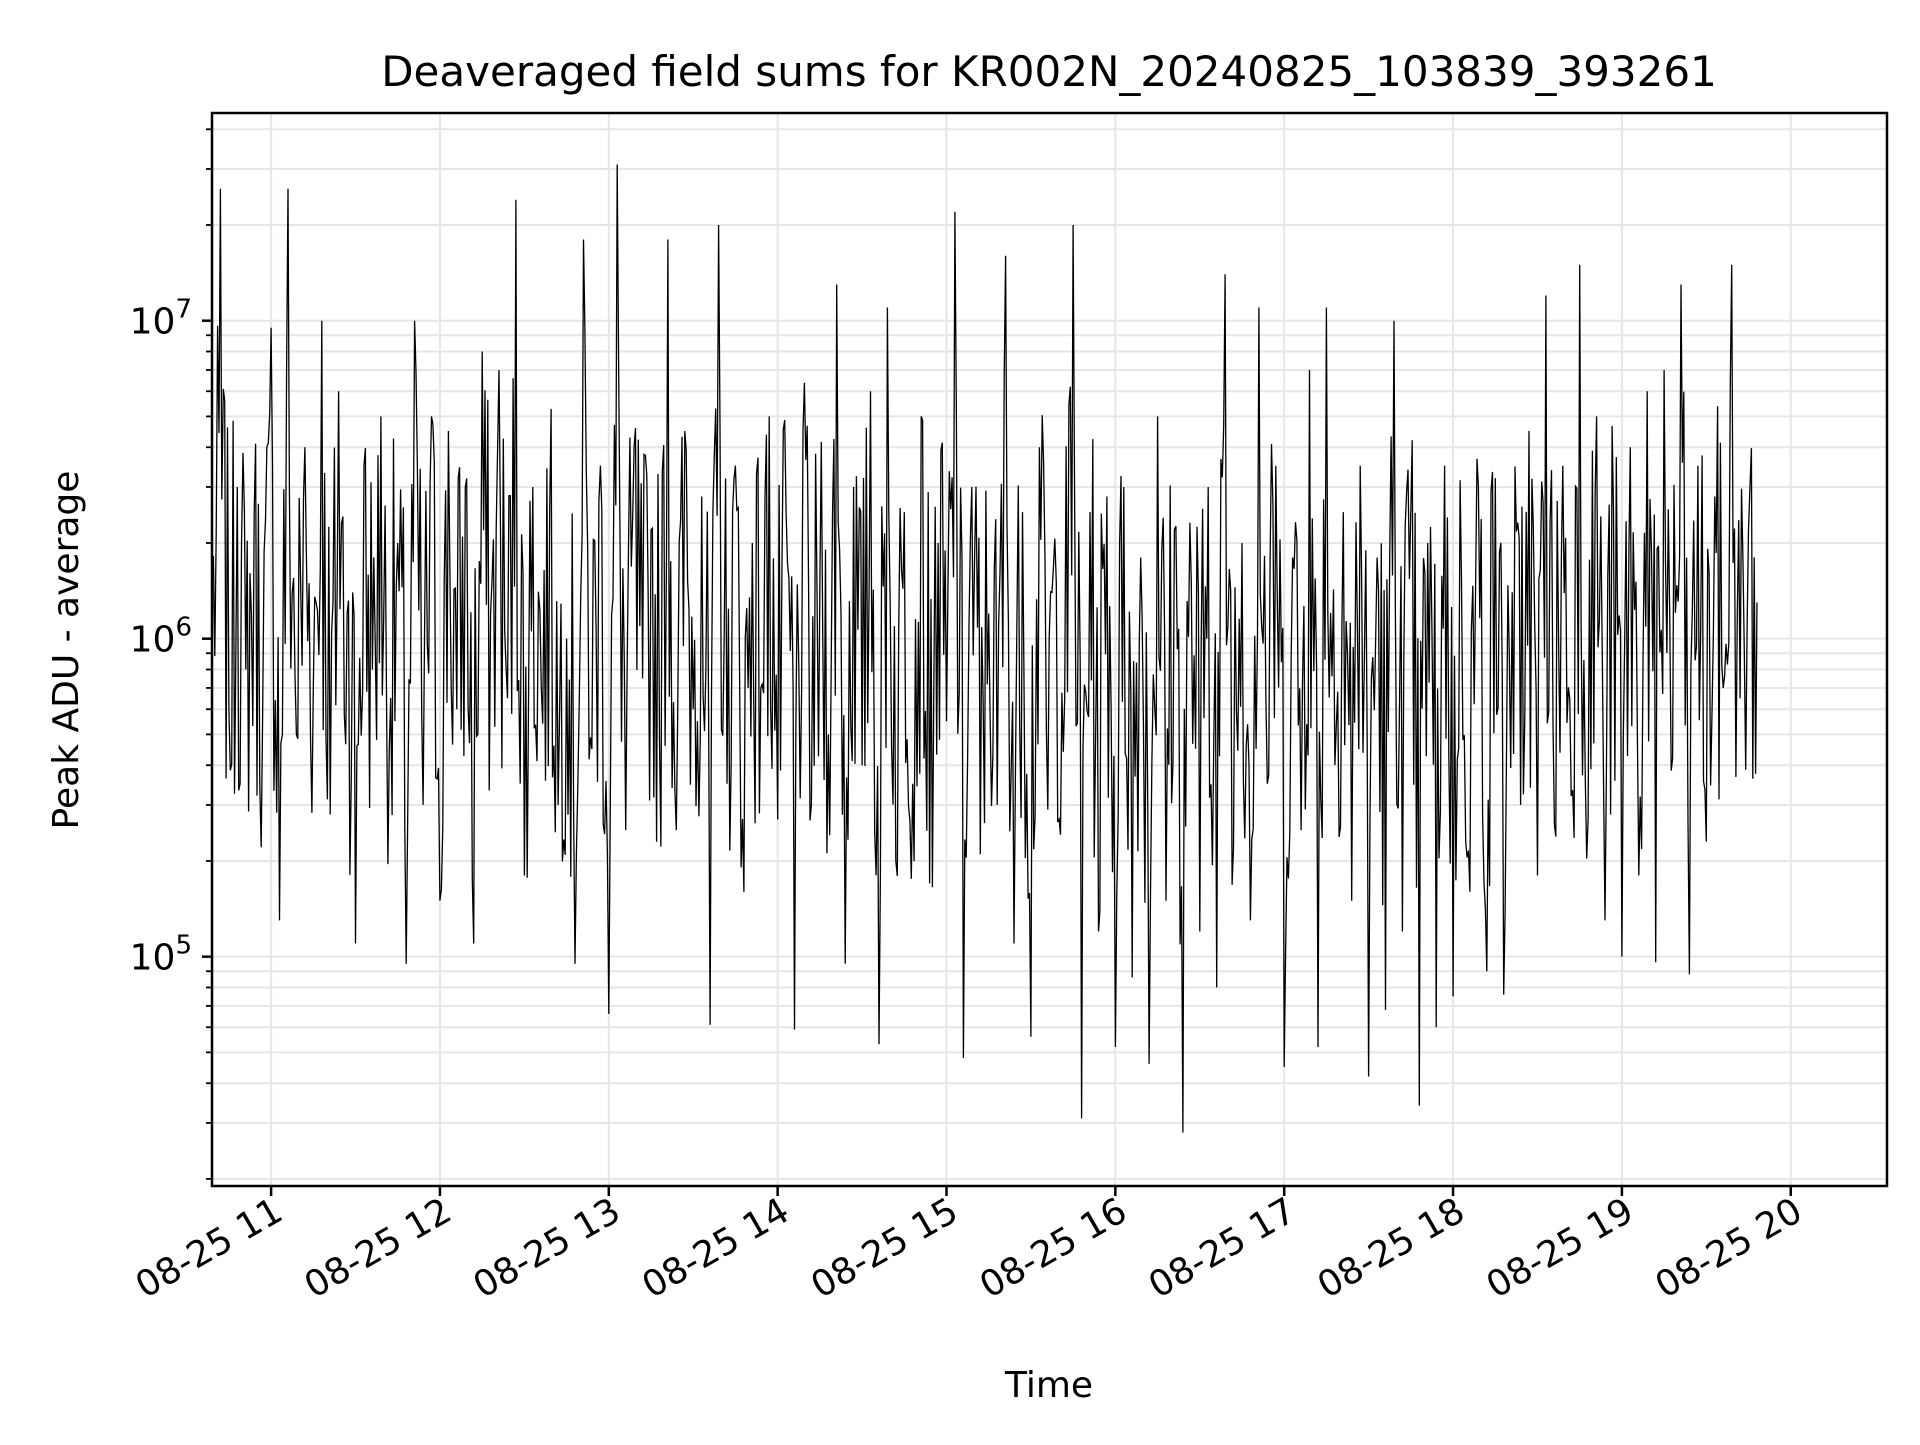 This screenshot has height=1445, width=1920. What do you see at coordinates (161, 319) in the screenshot?
I see `y-tick-label: 10⁷` at bounding box center [161, 319].